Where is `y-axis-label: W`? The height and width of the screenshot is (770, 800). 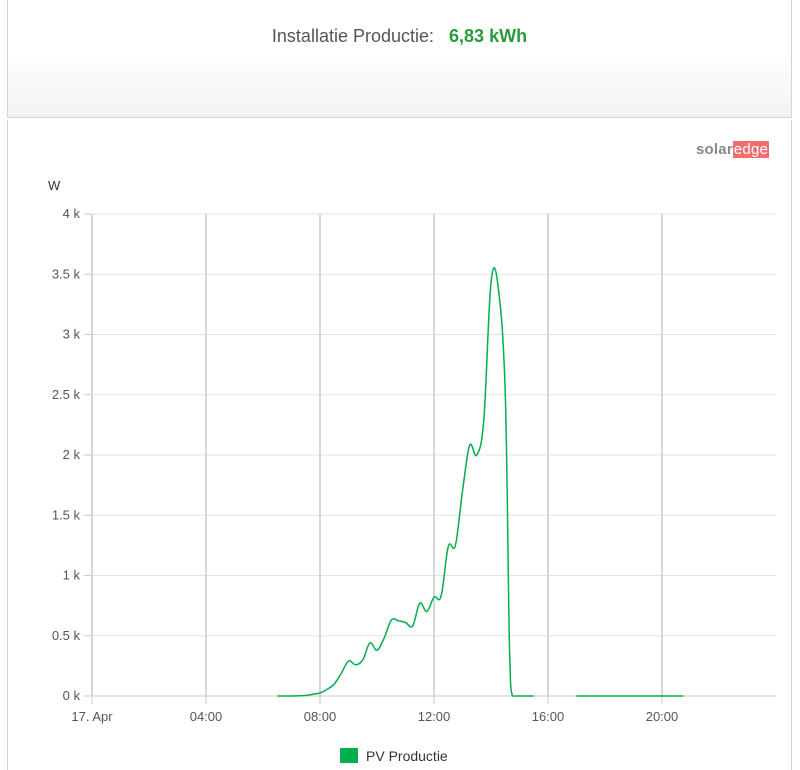
y-axis-label: W is located at coordinates (54, 185).